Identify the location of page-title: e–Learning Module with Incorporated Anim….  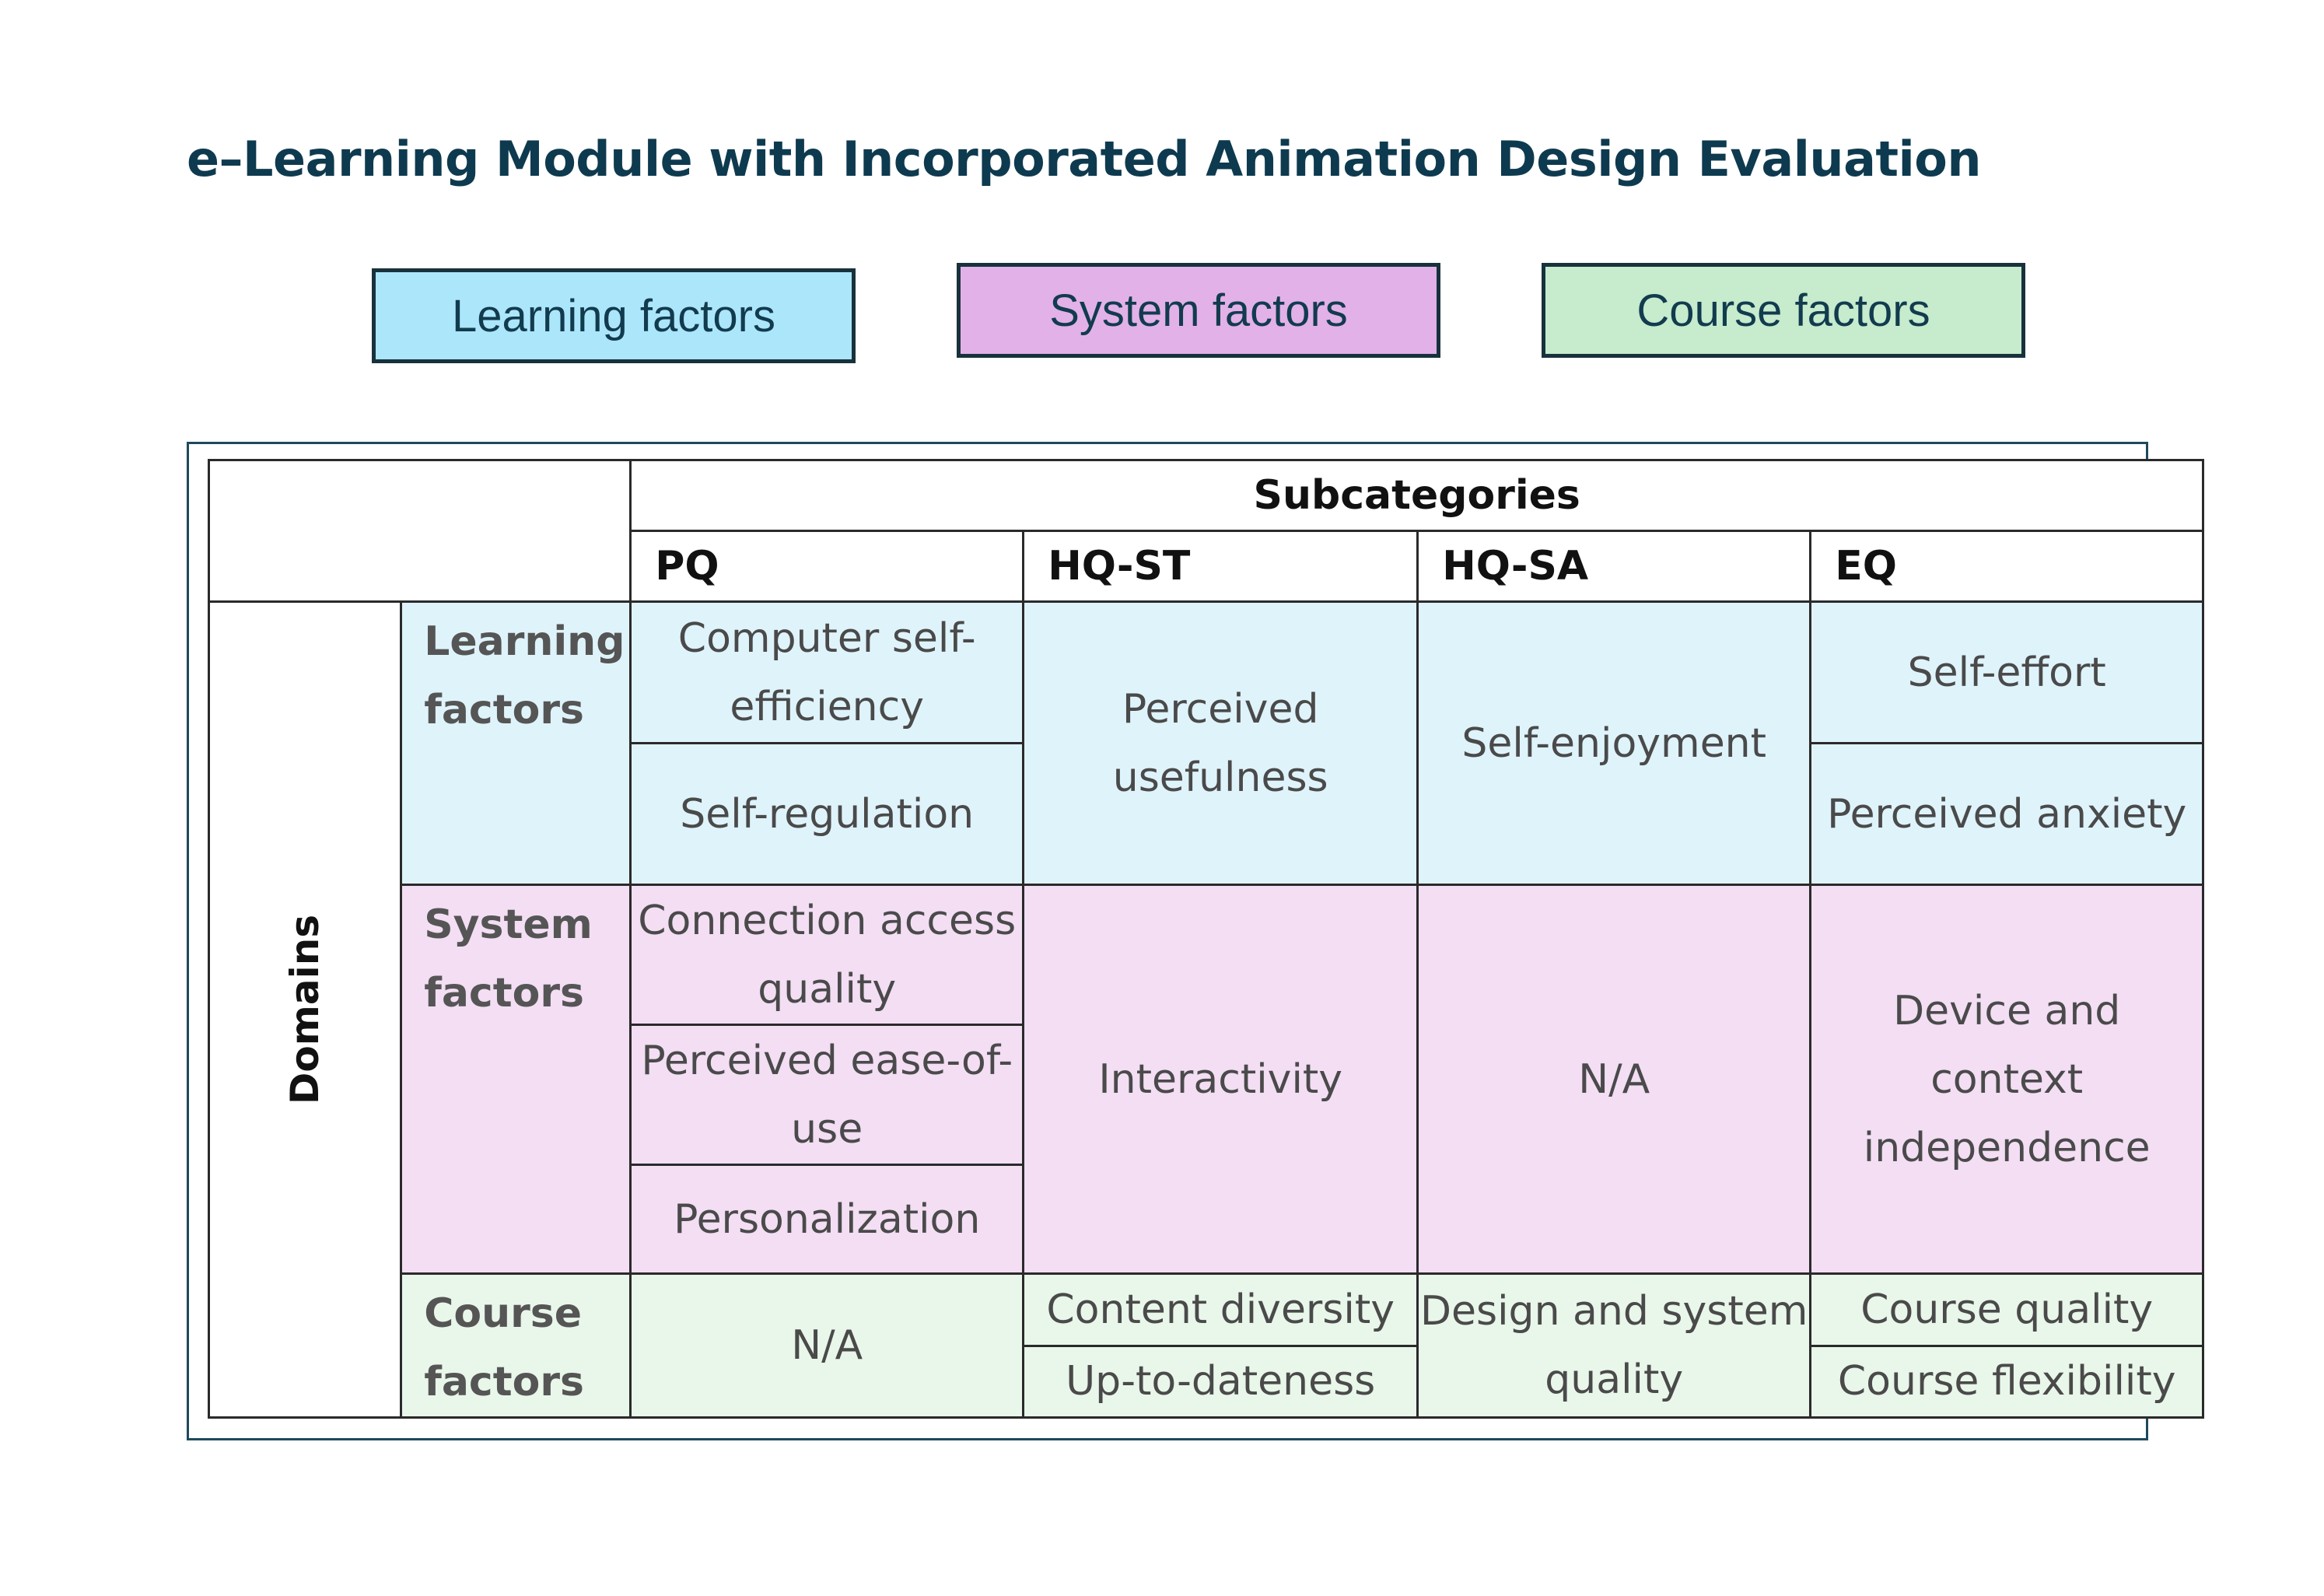
(1084, 159).